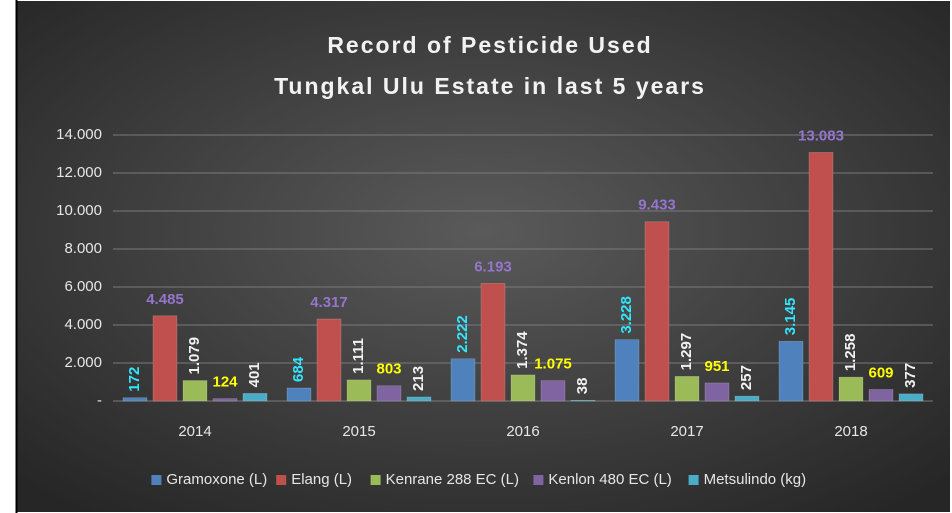 The height and width of the screenshot is (513, 952). Describe the element at coordinates (686, 431) in the screenshot. I see `x-tick-label: 2017` at that location.